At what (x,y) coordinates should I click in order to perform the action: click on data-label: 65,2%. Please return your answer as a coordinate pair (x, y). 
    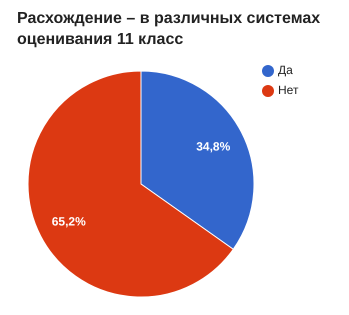
    Looking at the image, I should click on (69, 221).